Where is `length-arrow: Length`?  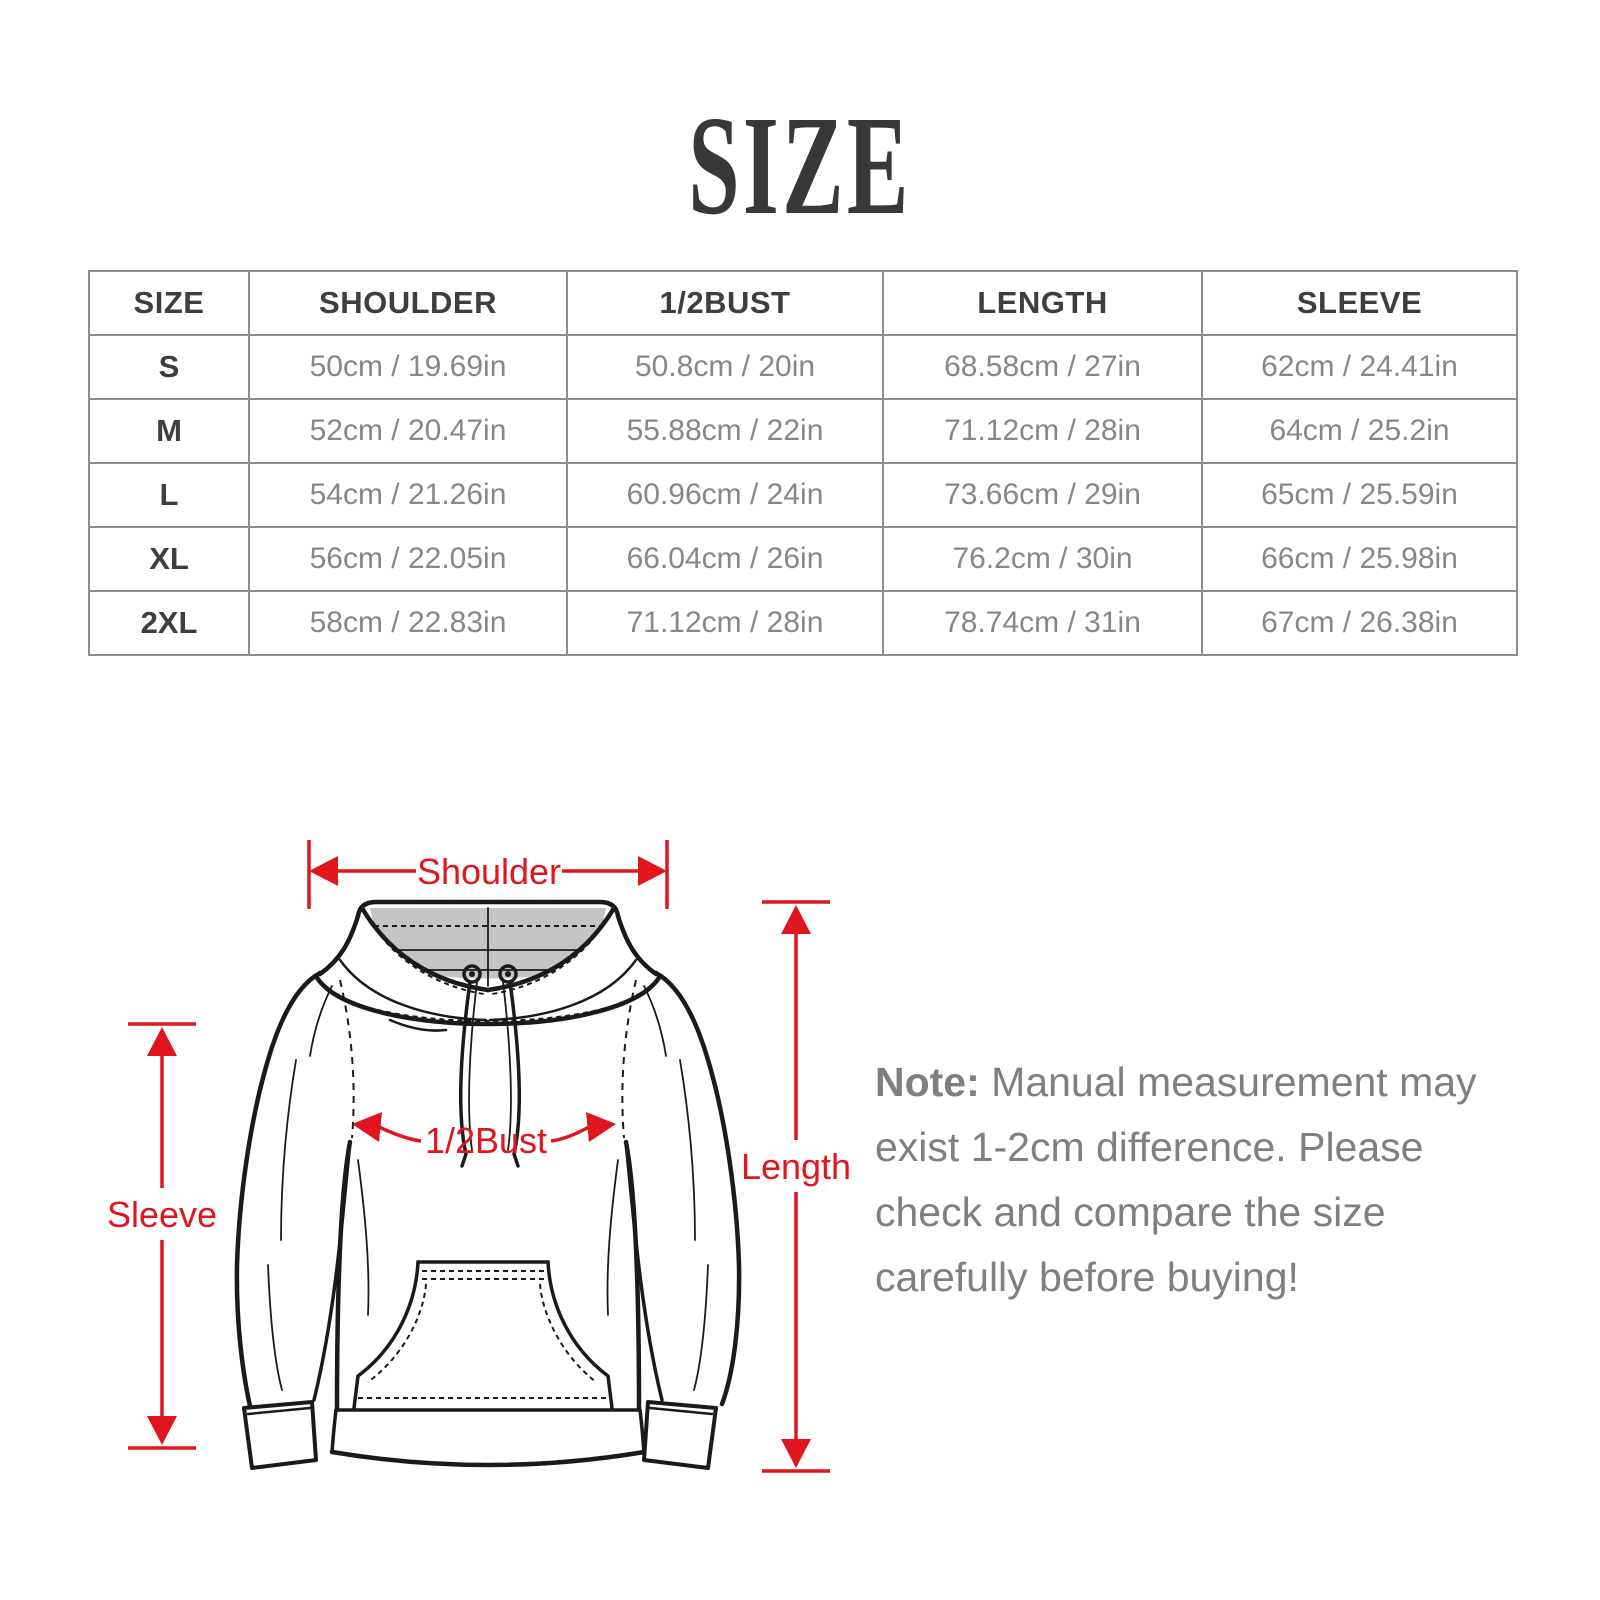
length-arrow: Length is located at coordinates (796, 1186).